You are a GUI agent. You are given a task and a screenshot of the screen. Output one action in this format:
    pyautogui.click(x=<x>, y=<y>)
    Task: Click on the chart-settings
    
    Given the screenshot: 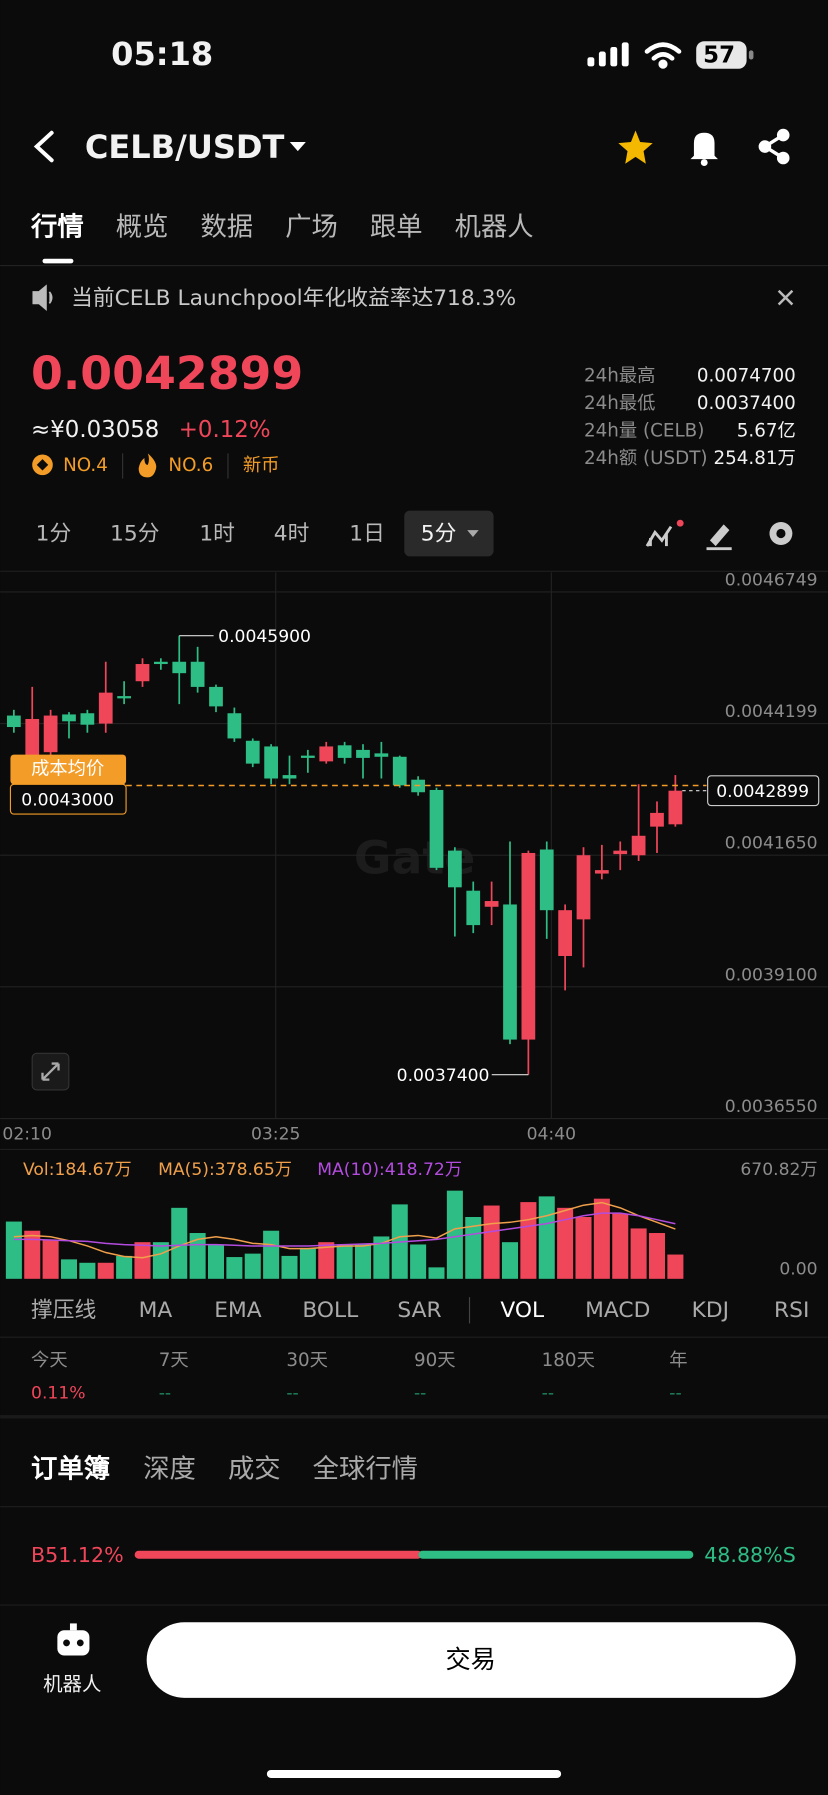 What is the action you would take?
    pyautogui.click(x=781, y=533)
    